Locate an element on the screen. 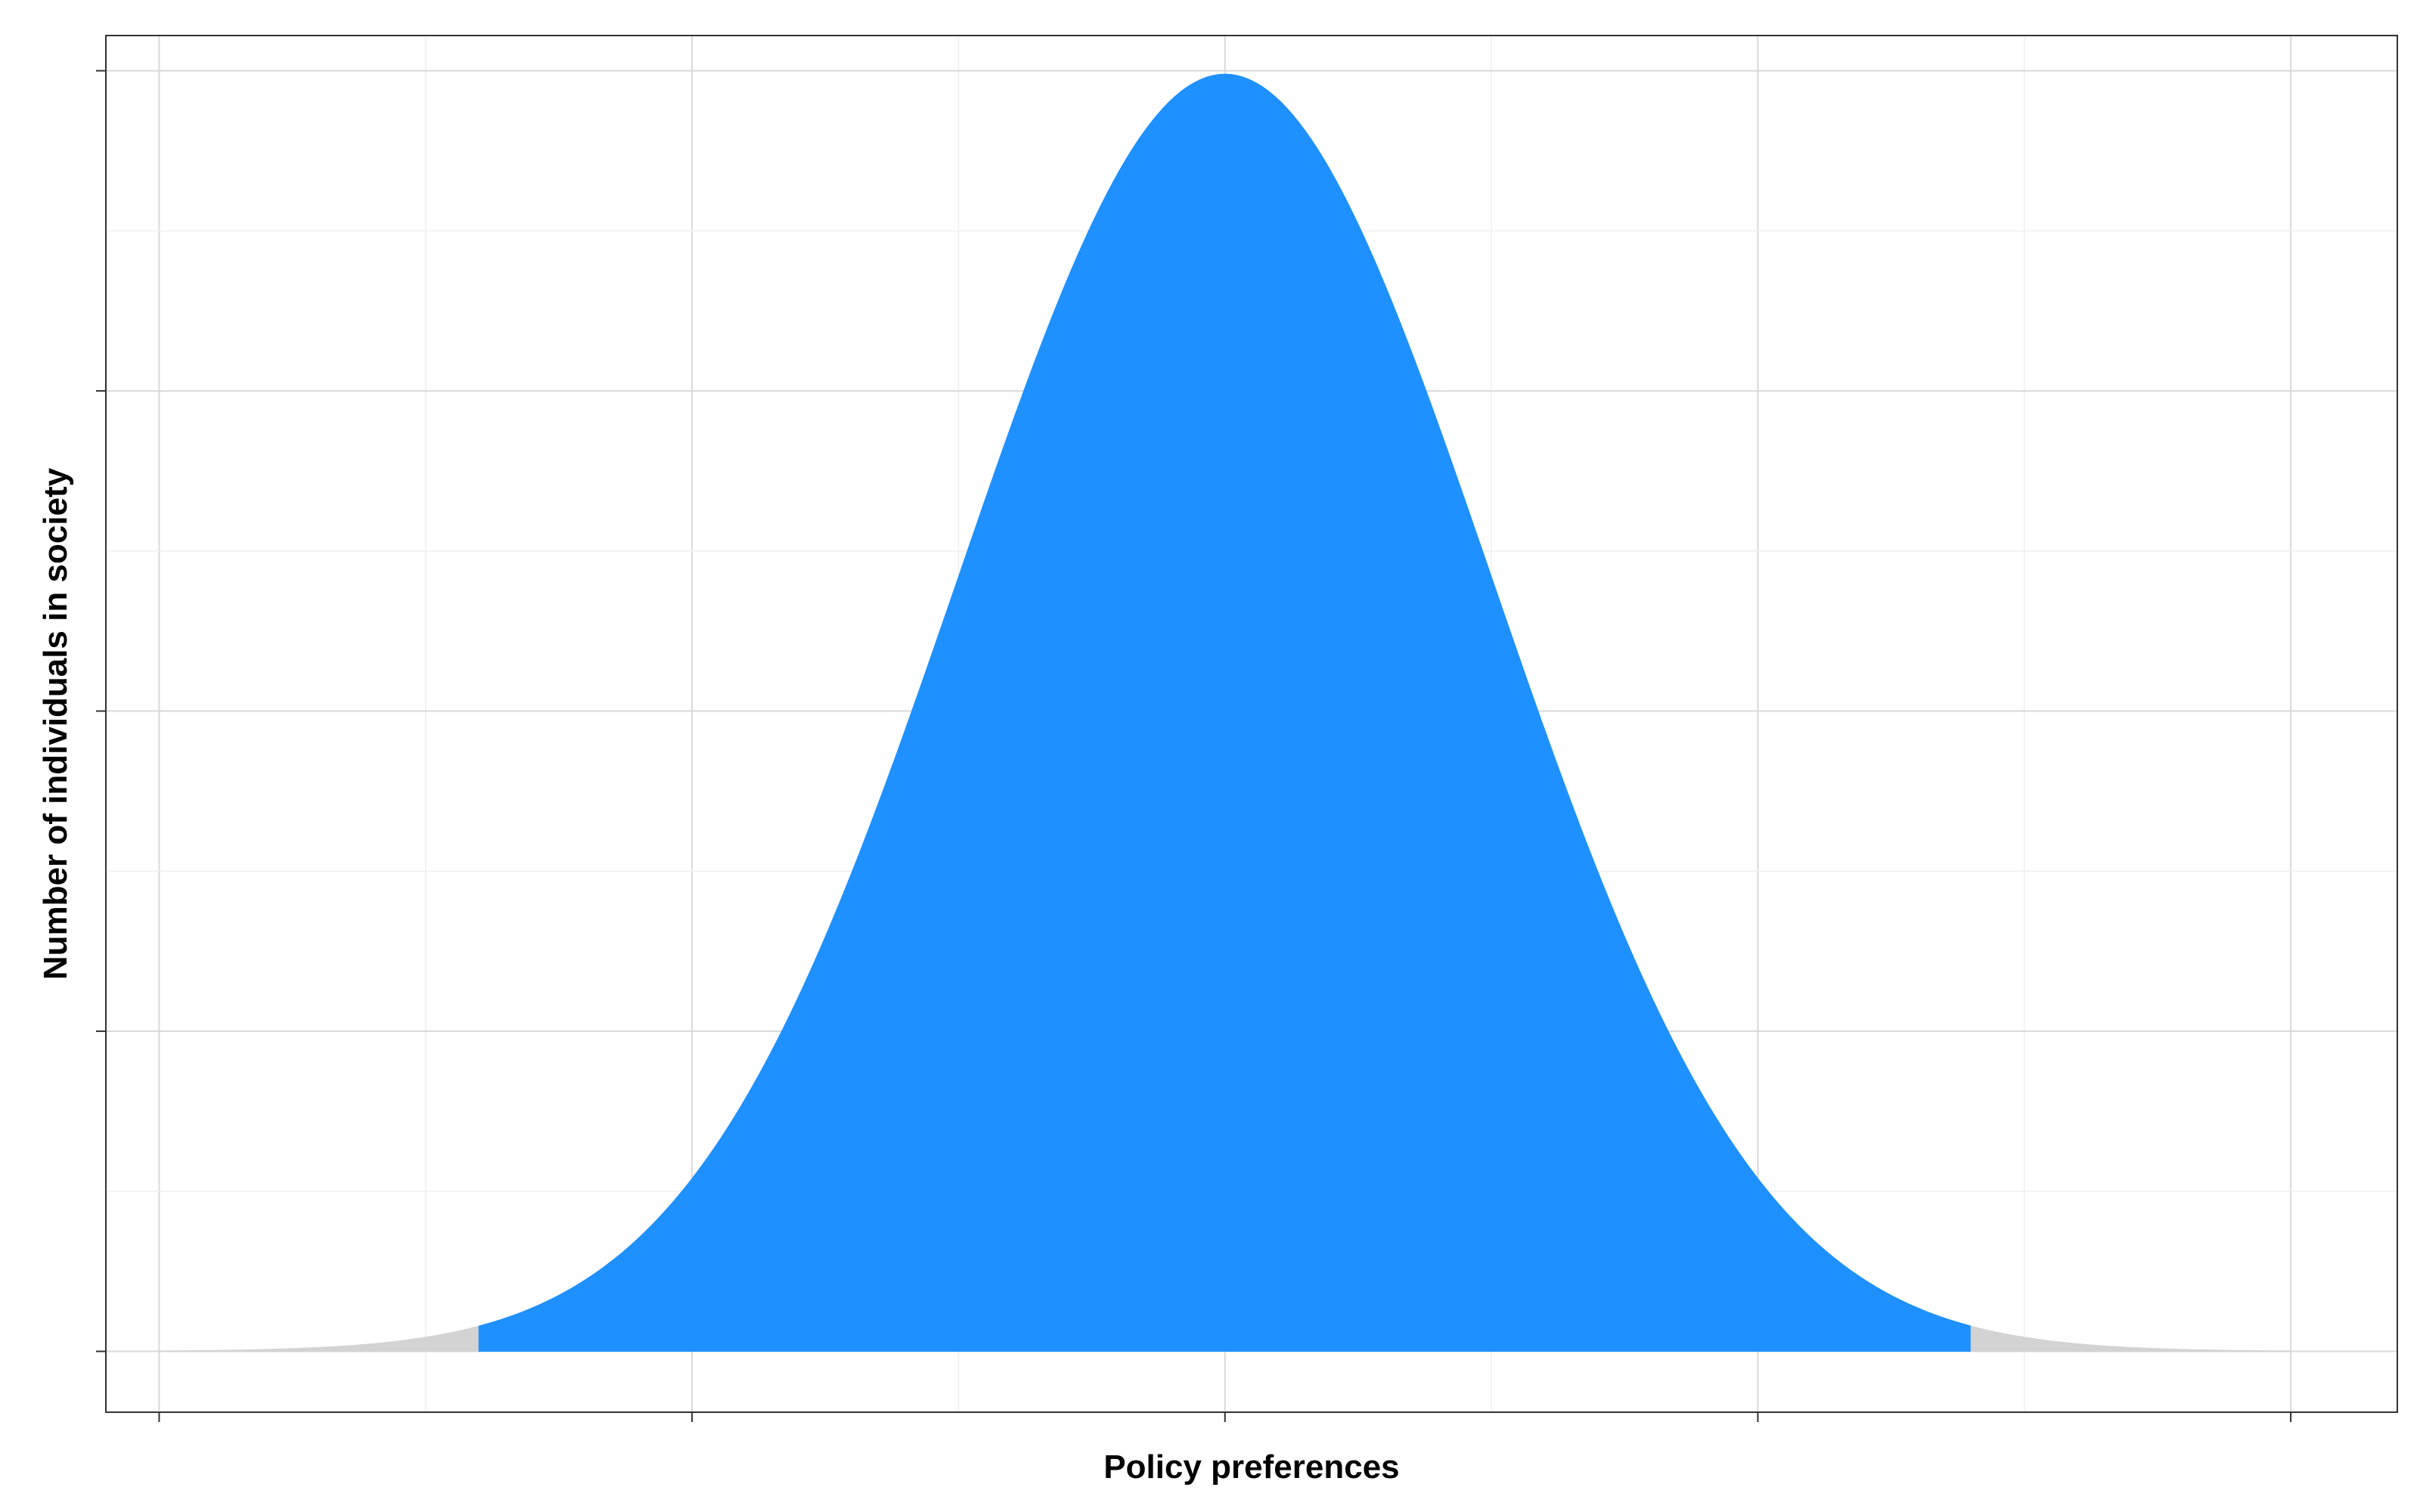 The width and height of the screenshot is (2420, 1512). x-axis-title: Policy preferences is located at coordinates (1251, 1467).